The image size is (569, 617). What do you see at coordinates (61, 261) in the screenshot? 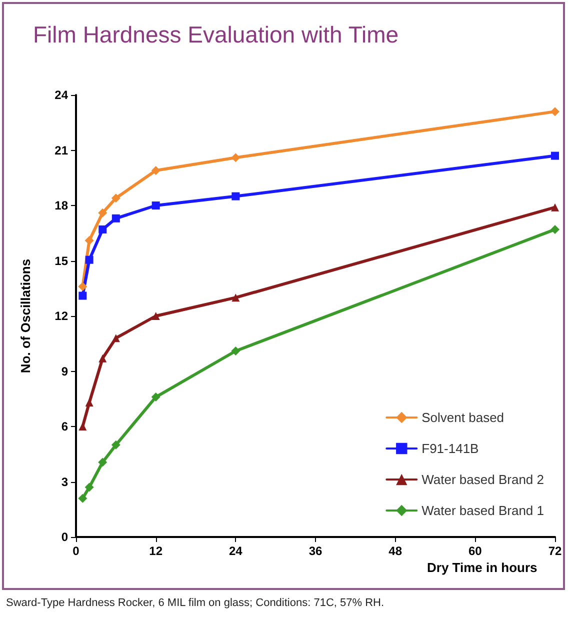
I see `y-tick-label: 15` at bounding box center [61, 261].